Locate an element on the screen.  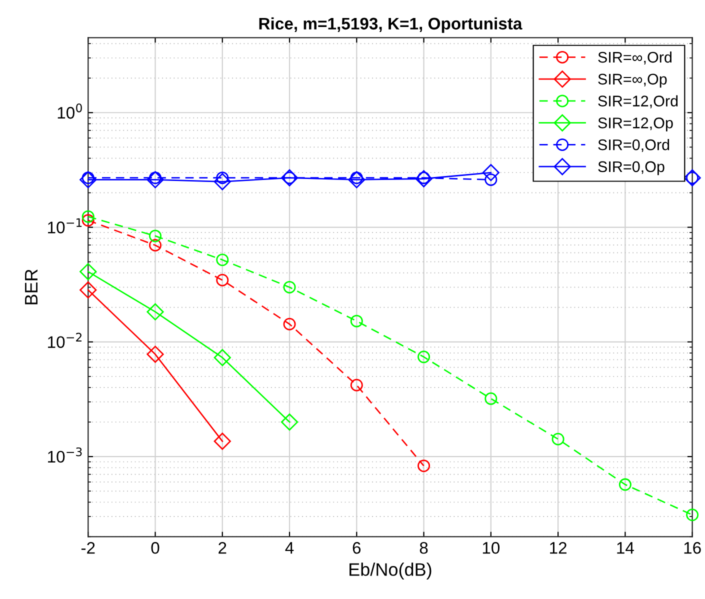
y-tick-label: 10$^{−2}$ is located at coordinates (65, 340).